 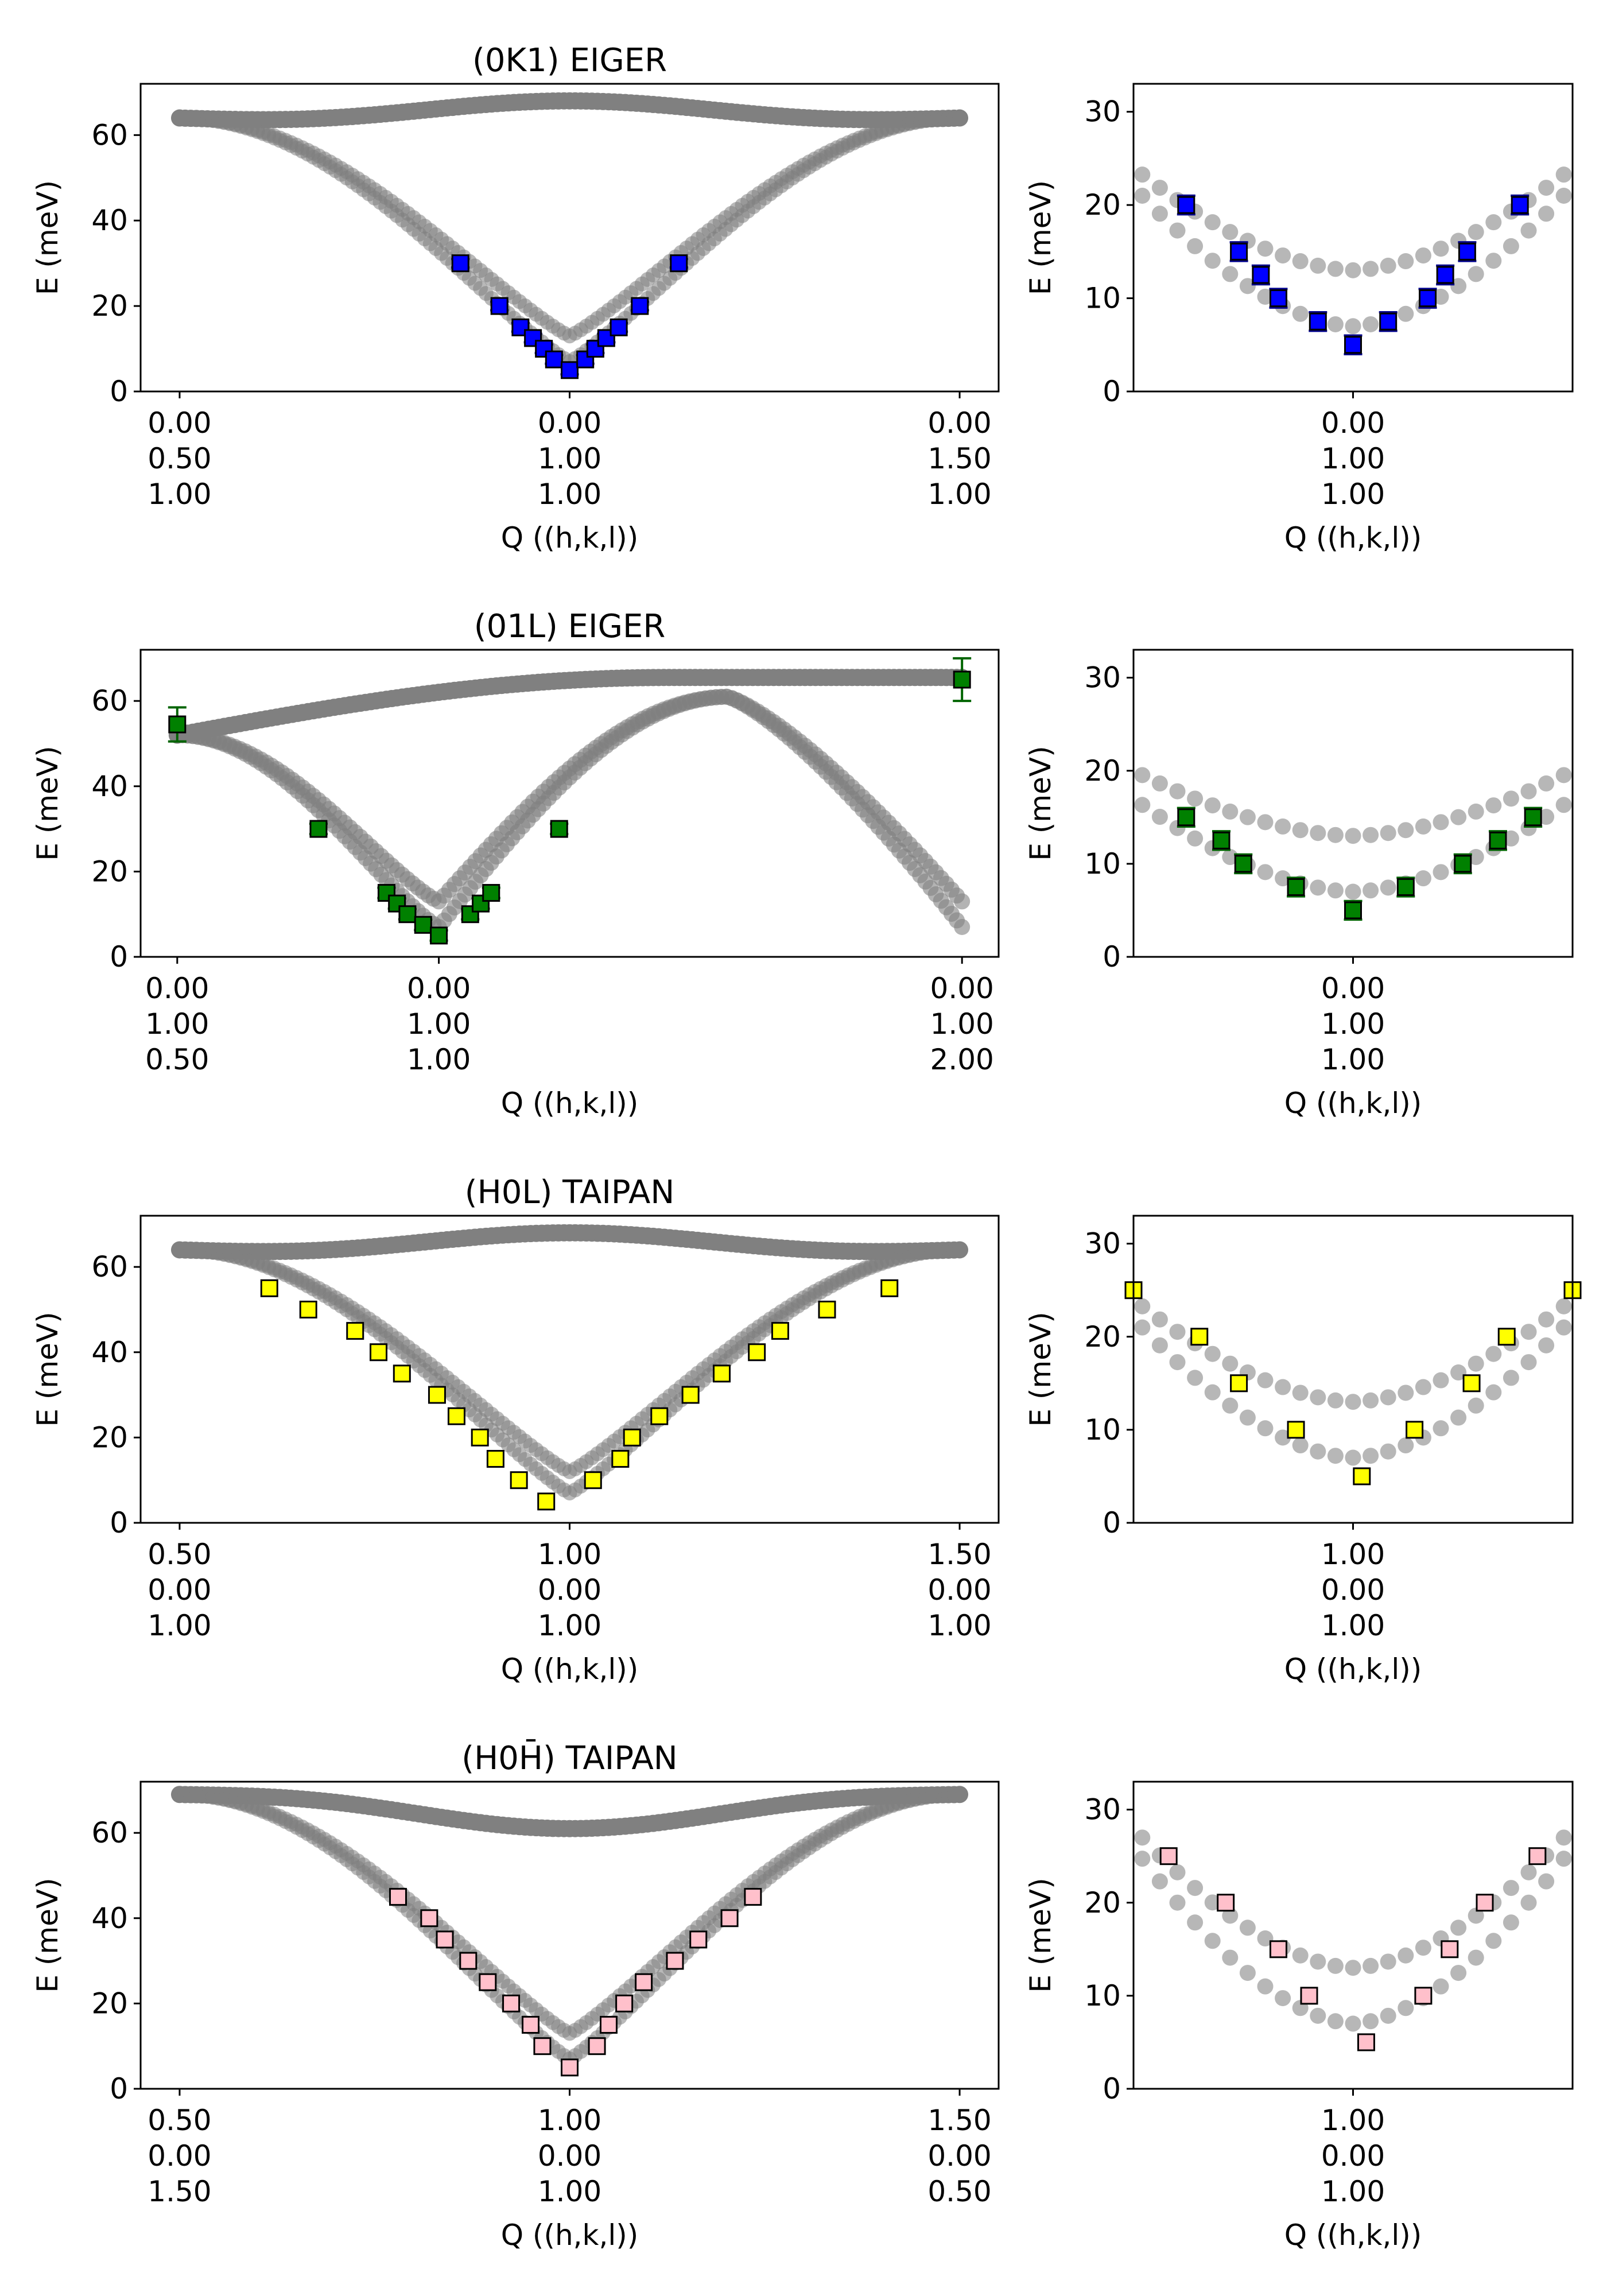 I want to click on panel-6: 0 10 20 30 1.000.001.00 Q ((h,k,l)) E (meV), so click(x=1306, y=1450).